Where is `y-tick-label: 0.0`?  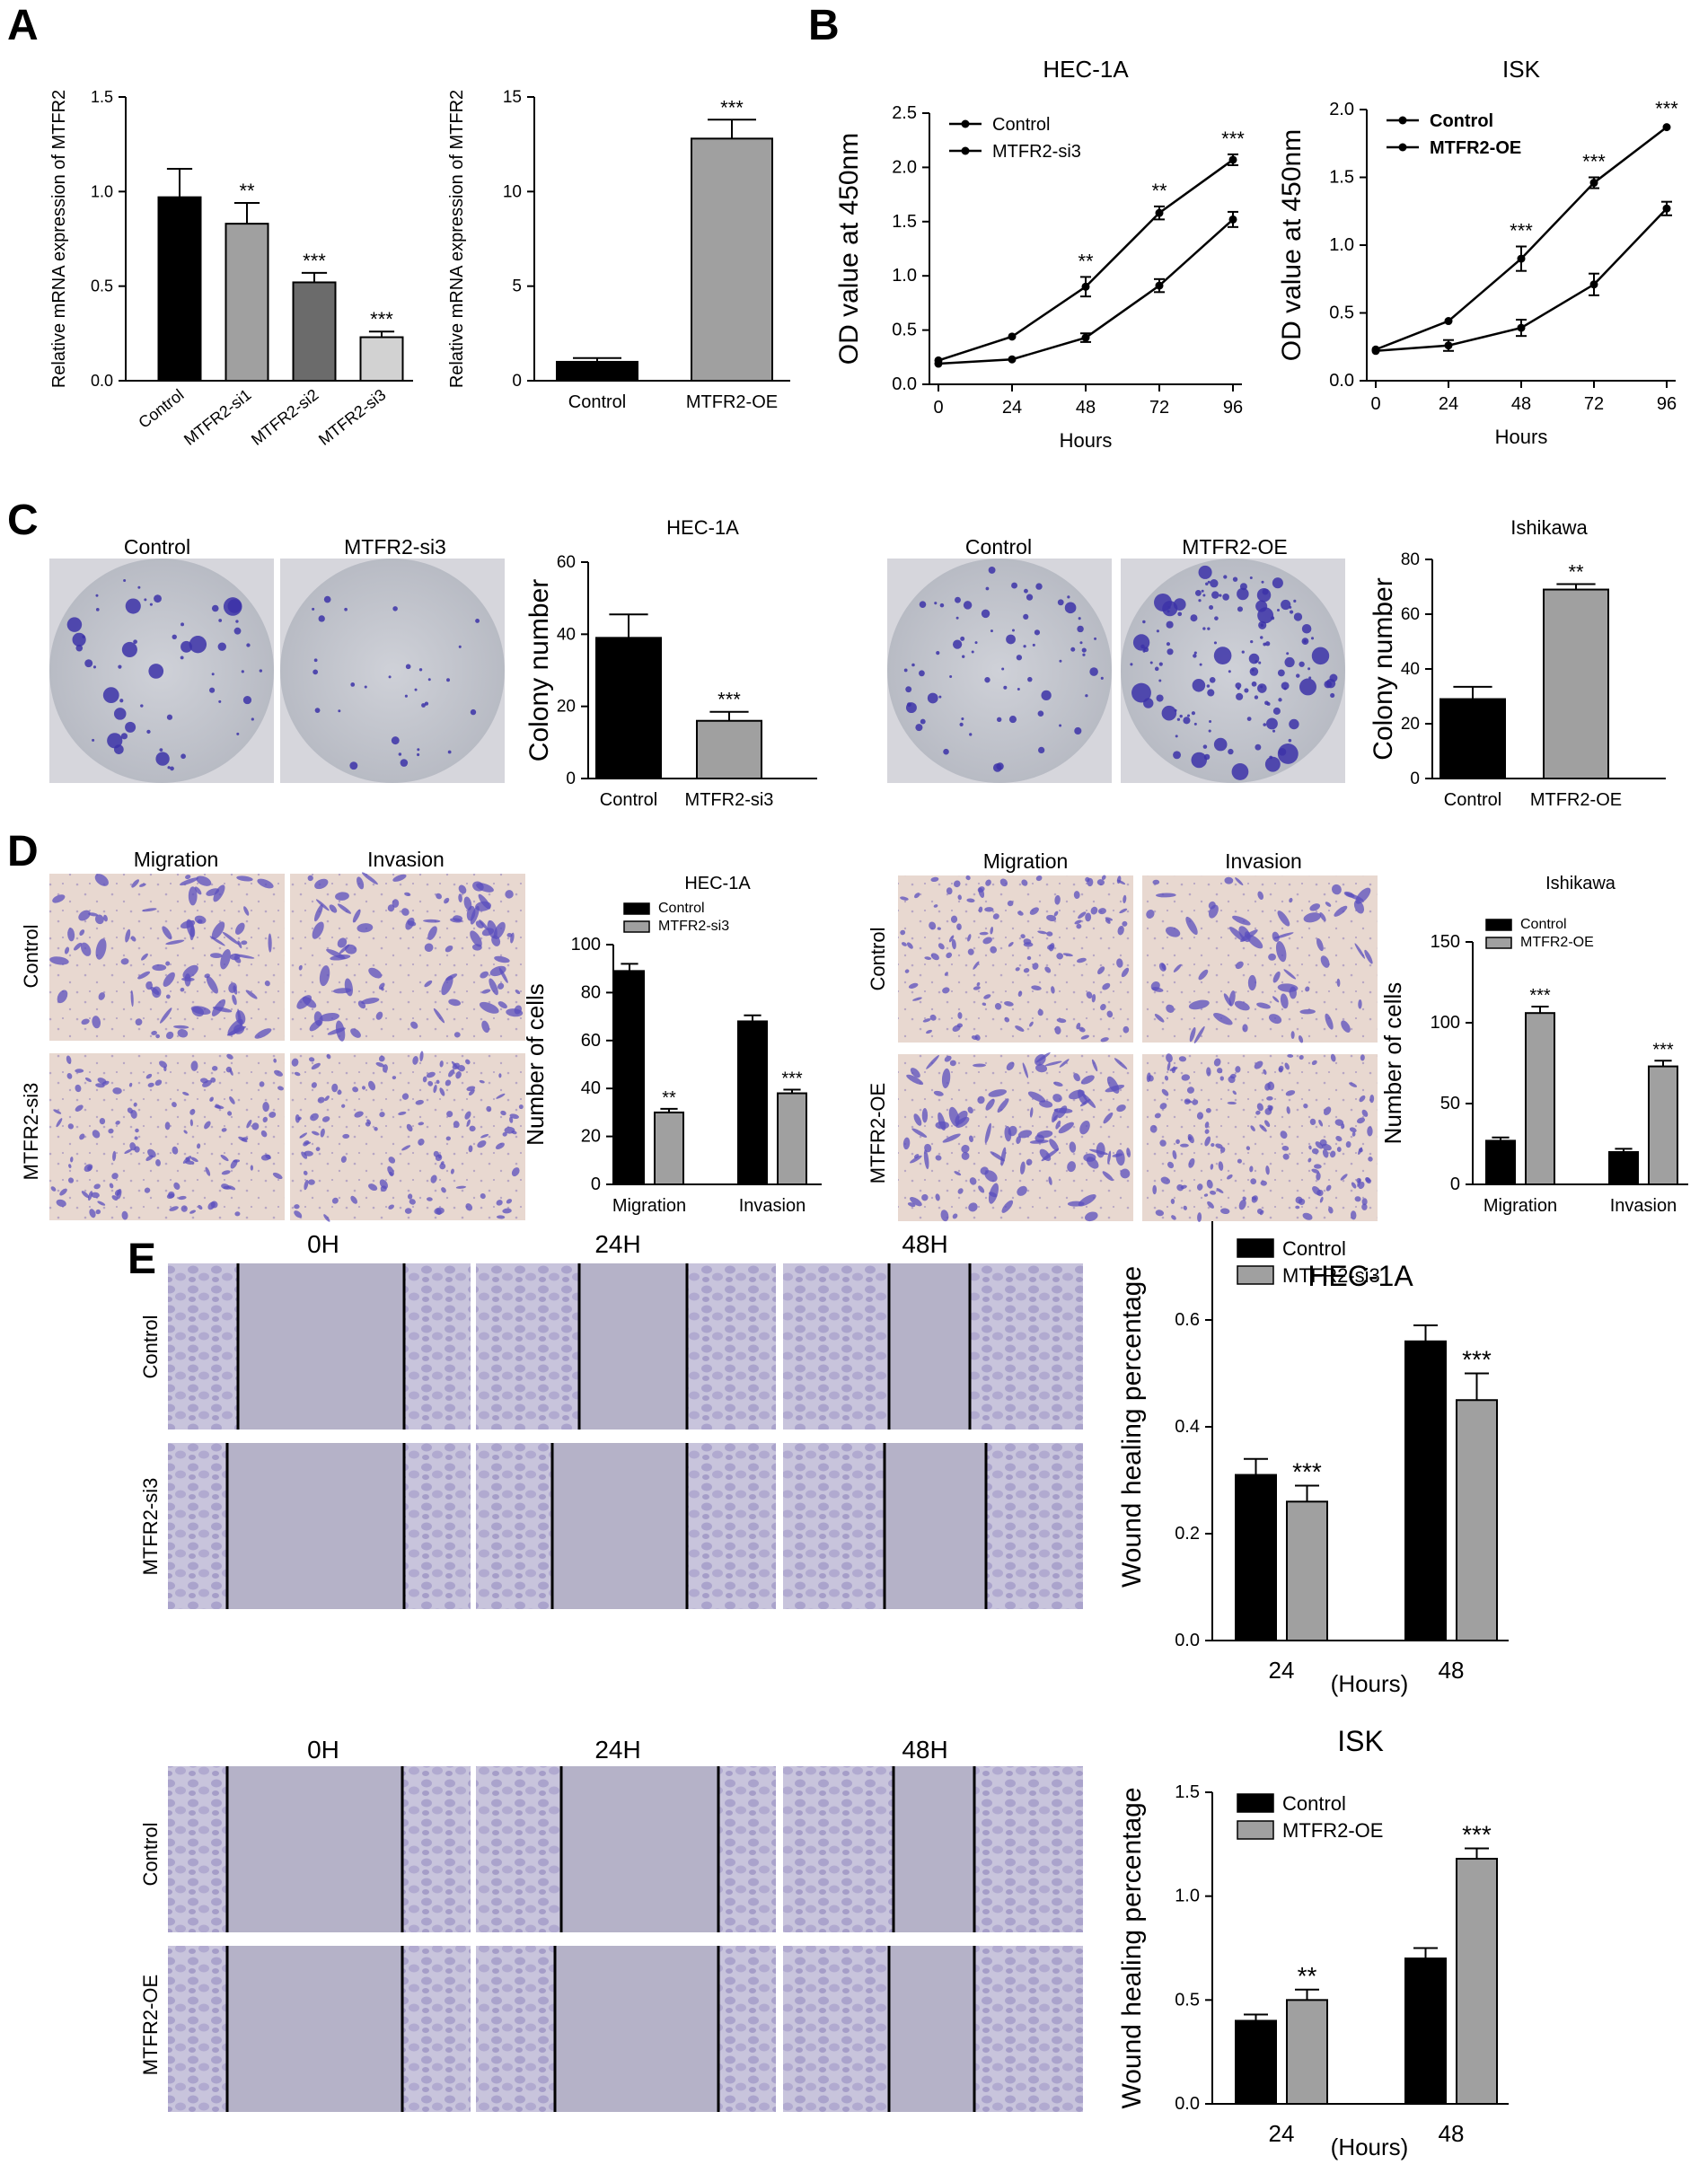
y-tick-label: 0.0 is located at coordinates (1187, 1640).